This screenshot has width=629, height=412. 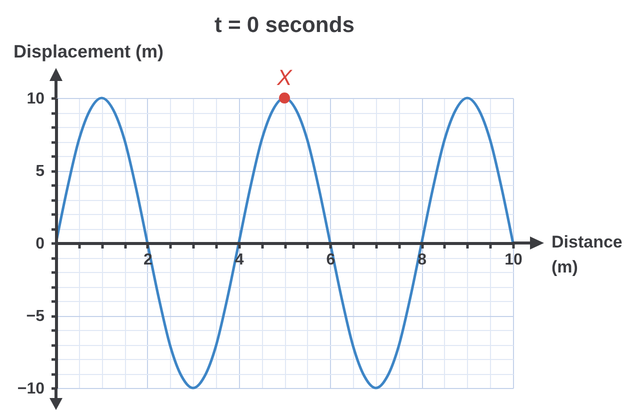 What do you see at coordinates (40, 171) in the screenshot?
I see `y-tick-label: 5` at bounding box center [40, 171].